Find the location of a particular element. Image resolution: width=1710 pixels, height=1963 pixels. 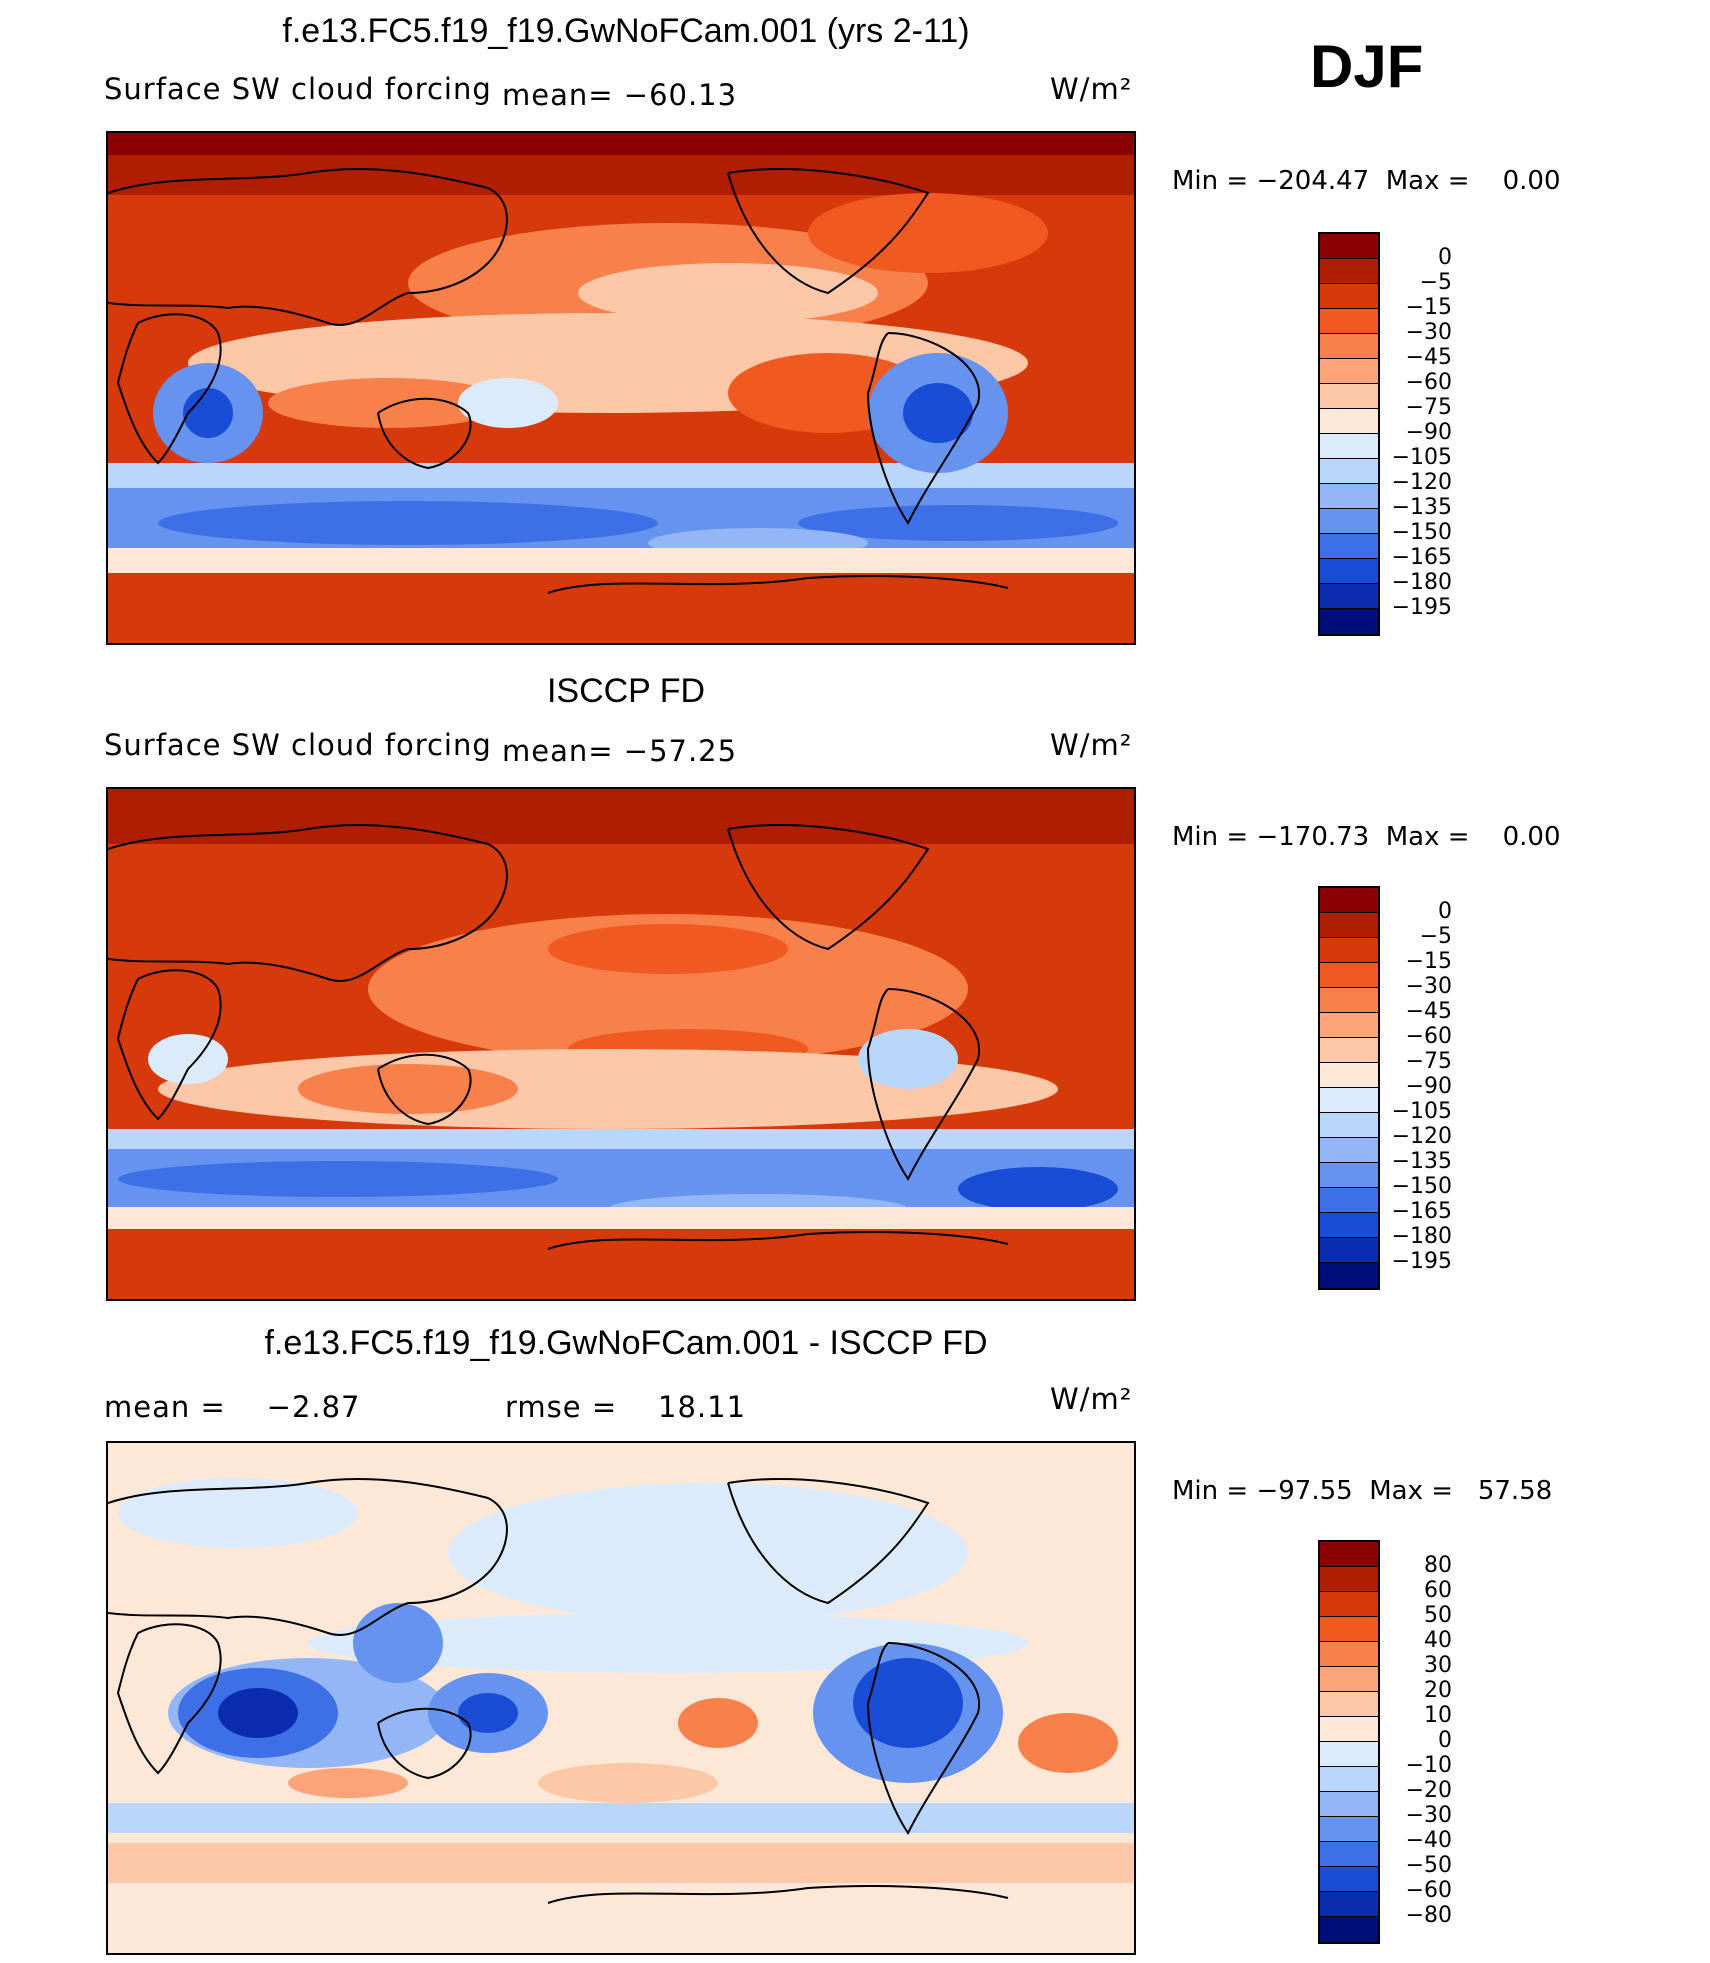

colorbar-label: 80 is located at coordinates (1438, 1565).